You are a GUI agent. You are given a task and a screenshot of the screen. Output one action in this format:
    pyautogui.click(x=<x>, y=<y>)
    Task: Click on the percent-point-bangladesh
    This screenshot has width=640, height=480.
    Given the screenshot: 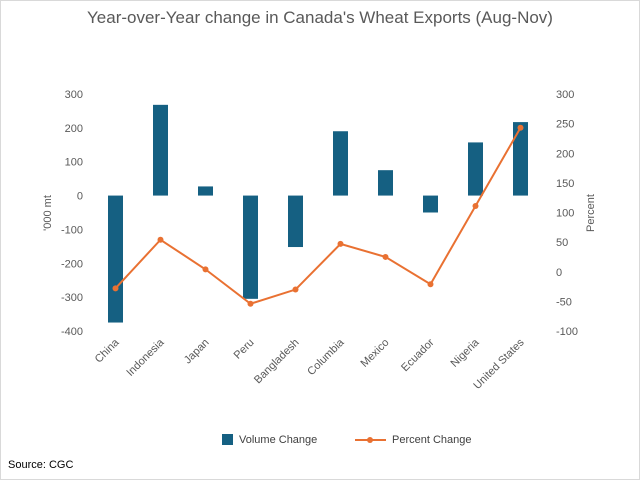 What is the action you would take?
    pyautogui.click(x=295, y=289)
    